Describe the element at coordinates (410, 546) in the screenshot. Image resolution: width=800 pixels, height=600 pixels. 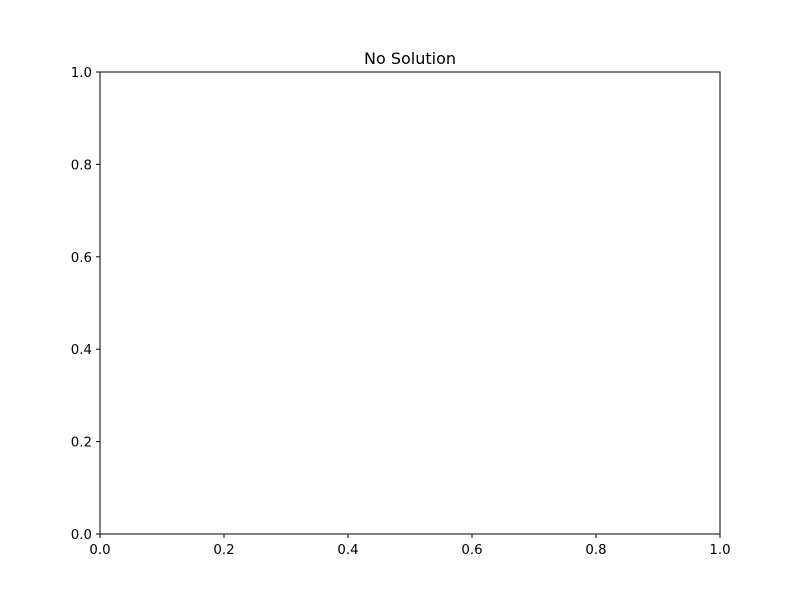
I see `x-axis: 0.0 0.2 0.4 0.6 0.8 1.0` at that location.